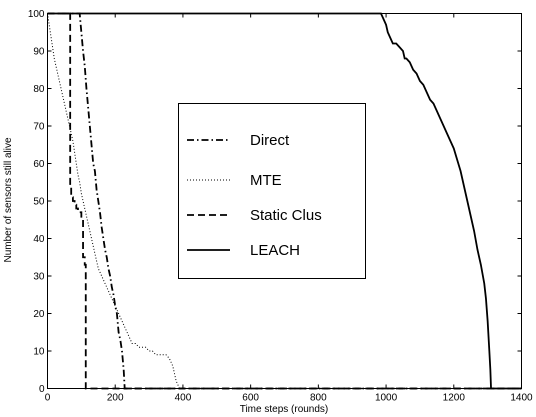 This screenshot has width=536, height=417. Describe the element at coordinates (115, 398) in the screenshot. I see `x-tick-label: 200` at that location.